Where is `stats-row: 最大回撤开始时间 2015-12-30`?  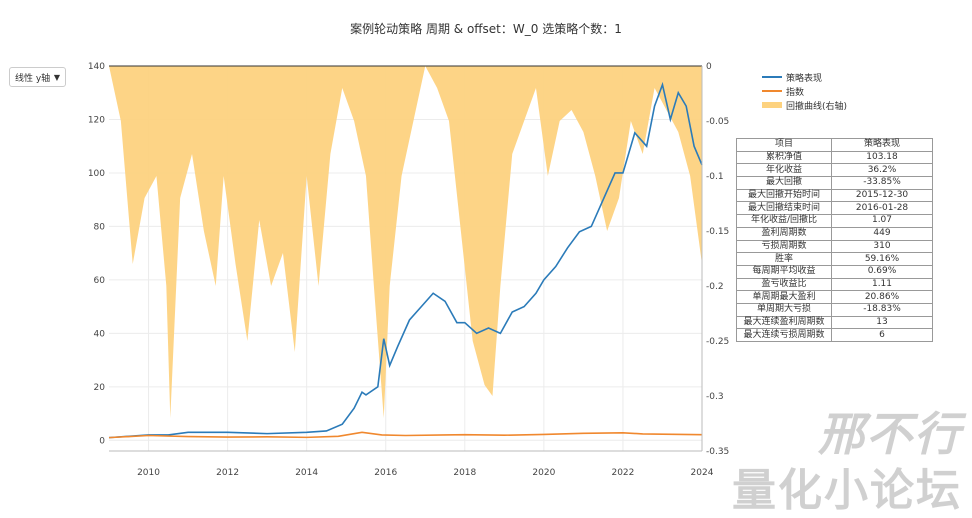 stats-row: 最大回撤开始时间 2015-12-30 is located at coordinates (834, 195).